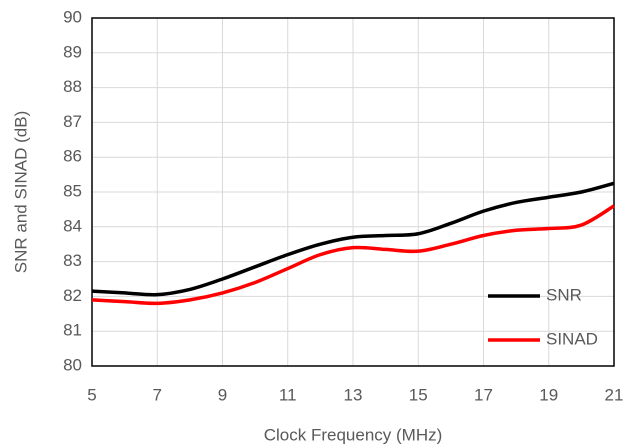 The width and height of the screenshot is (630, 448). Describe the element at coordinates (72, 121) in the screenshot. I see `y-tick-label: 87` at that location.